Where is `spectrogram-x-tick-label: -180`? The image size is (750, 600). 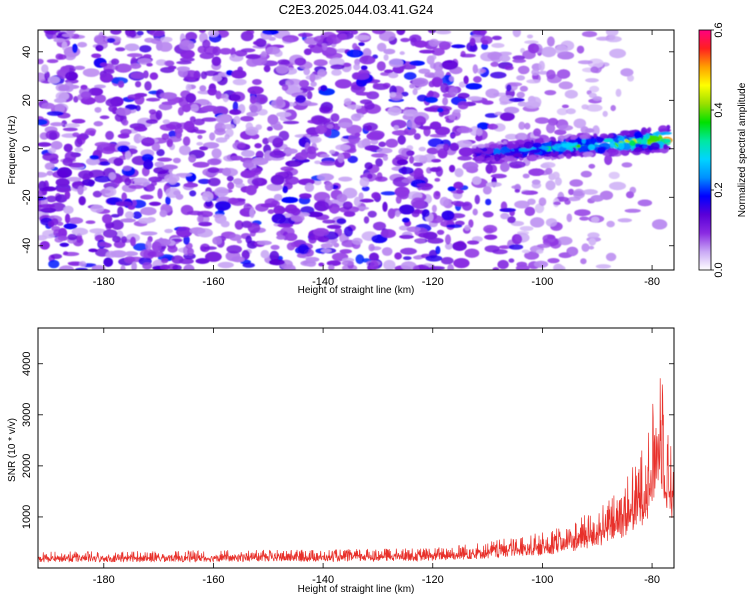
spectrogram-x-tick-label: -180 is located at coordinates (104, 282).